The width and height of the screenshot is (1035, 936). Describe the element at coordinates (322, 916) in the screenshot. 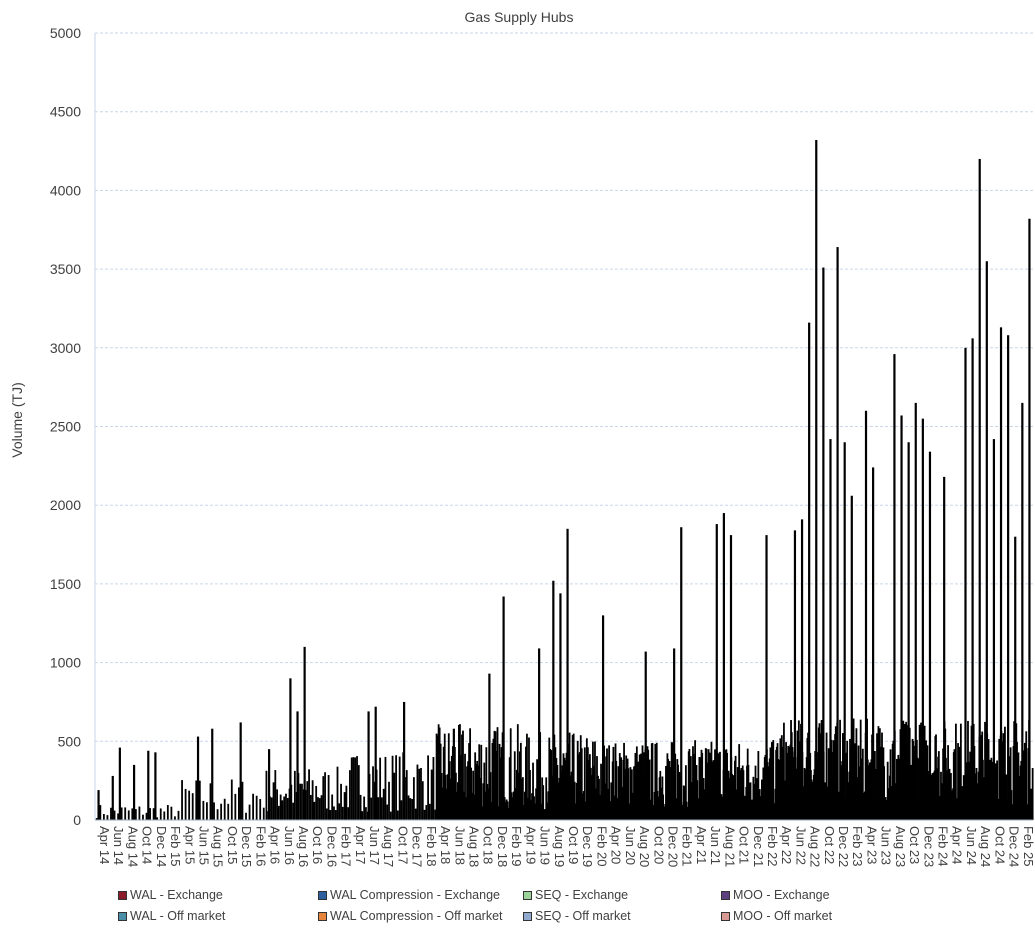

I see `legend-swatch` at that location.